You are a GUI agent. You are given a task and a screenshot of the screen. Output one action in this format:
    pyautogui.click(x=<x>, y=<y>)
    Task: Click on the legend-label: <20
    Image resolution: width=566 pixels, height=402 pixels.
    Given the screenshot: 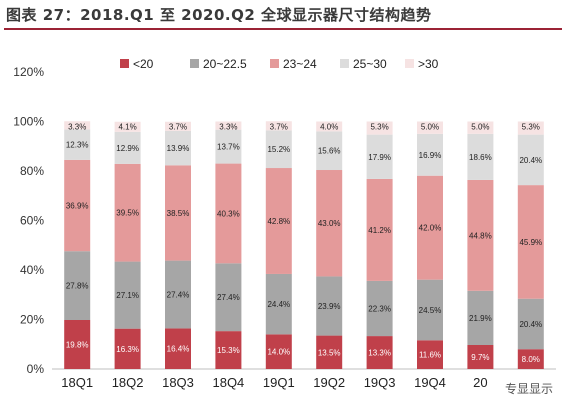 What is the action you would take?
    pyautogui.click(x=143, y=64)
    